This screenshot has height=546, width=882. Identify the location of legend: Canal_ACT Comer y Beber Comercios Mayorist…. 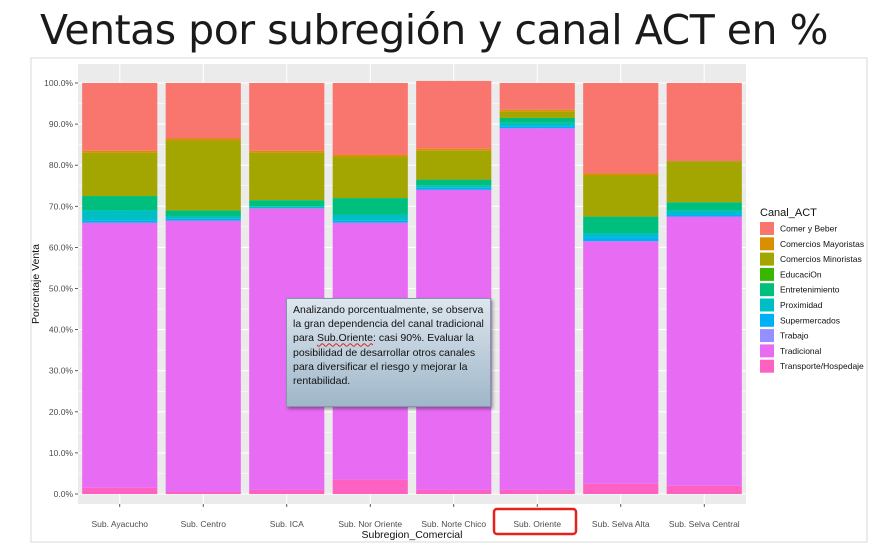
(812, 290).